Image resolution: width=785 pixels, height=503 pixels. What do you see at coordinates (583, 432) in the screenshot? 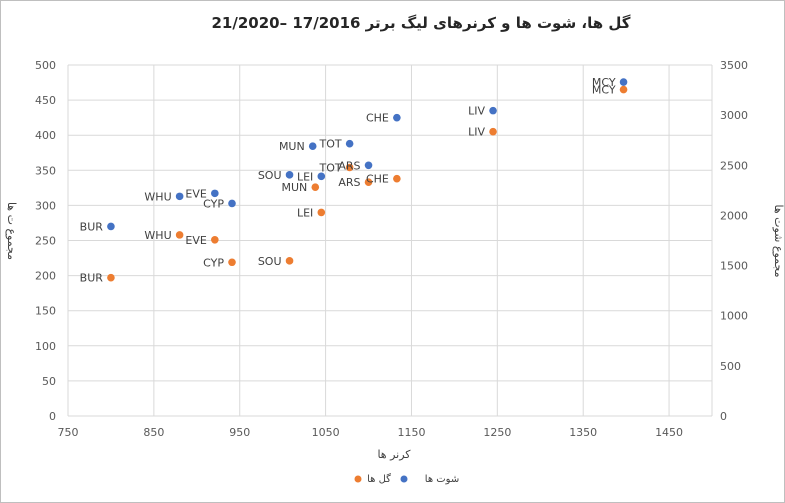
I see `x-tick-label: 1350` at bounding box center [583, 432].